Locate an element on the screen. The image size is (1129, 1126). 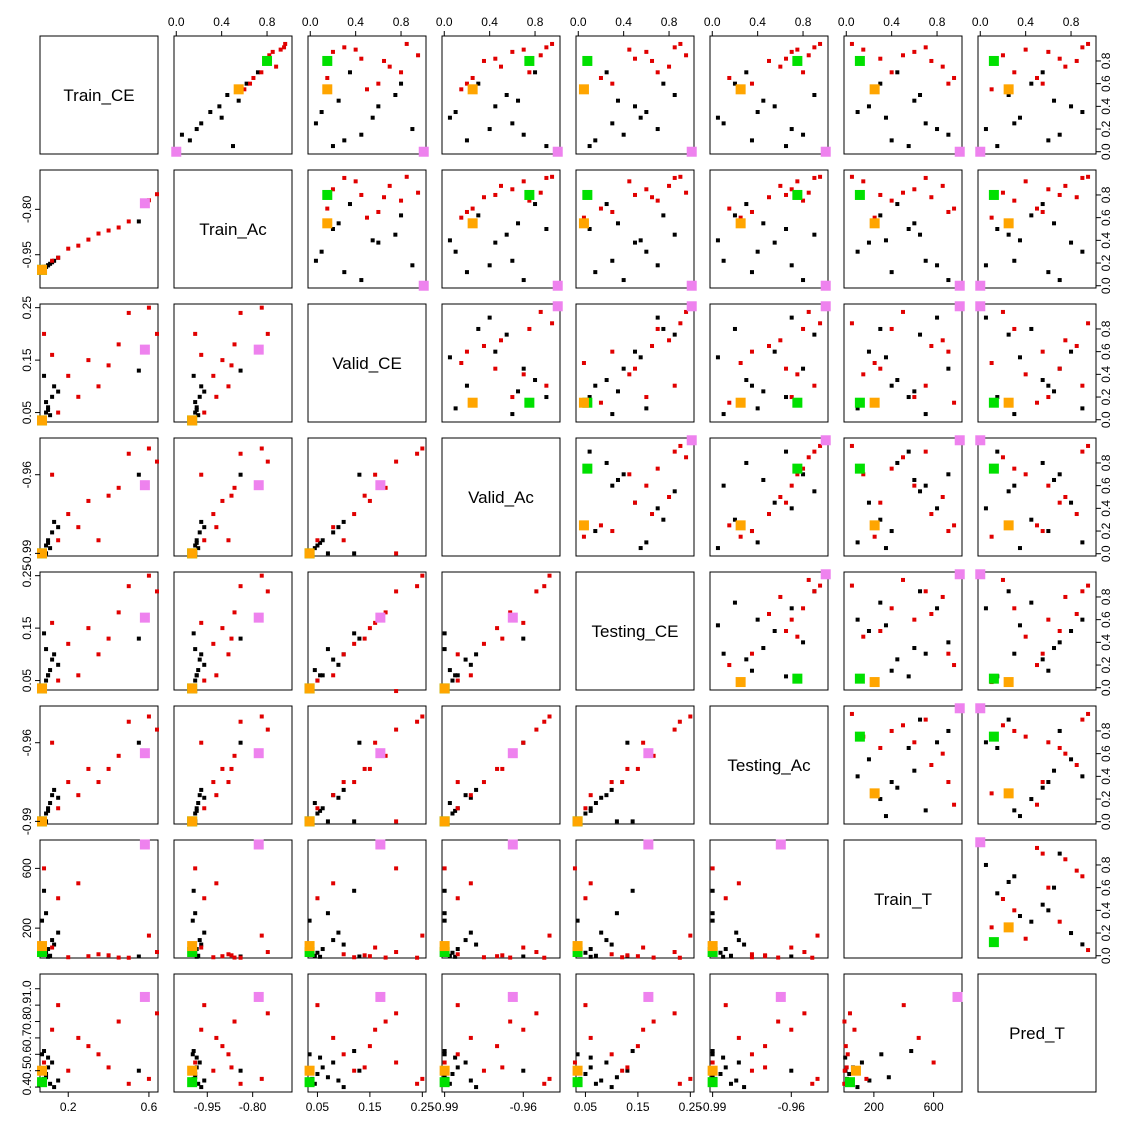
y-tick-label: 0.6 is located at coordinates (1106, 753).